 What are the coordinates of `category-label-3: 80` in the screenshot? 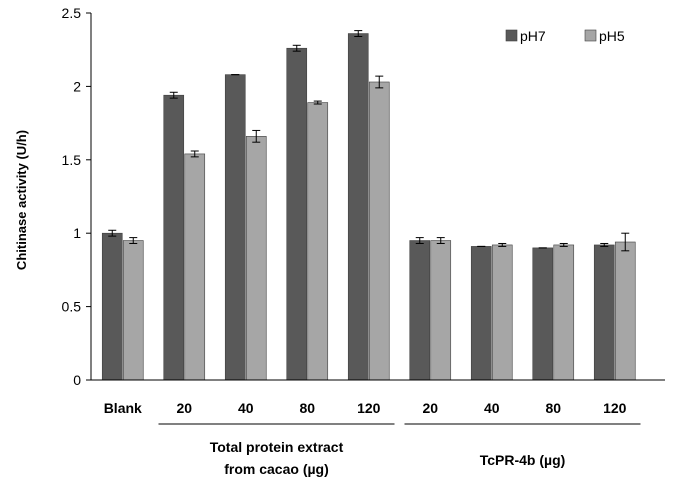 It's located at (307, 408).